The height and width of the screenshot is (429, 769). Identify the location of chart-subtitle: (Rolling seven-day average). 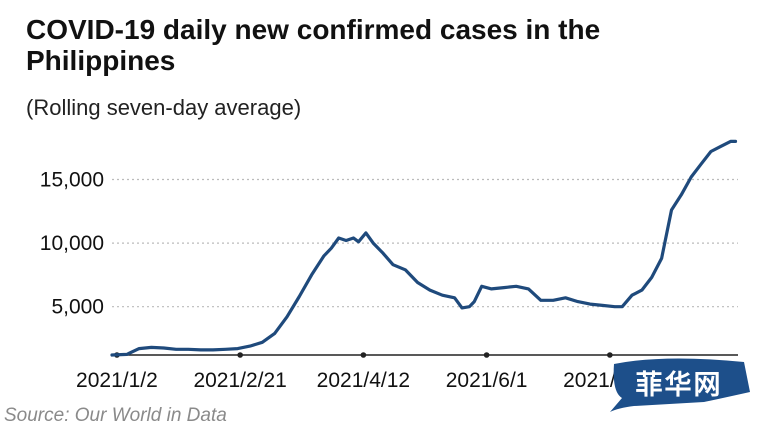
(164, 107).